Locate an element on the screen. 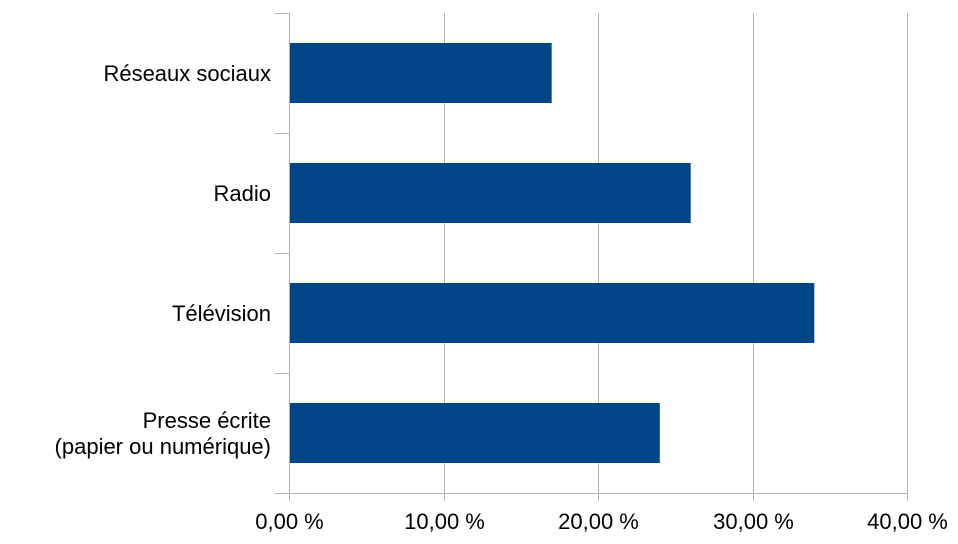 The height and width of the screenshot is (544, 958). x-tick-label: 10,00 % is located at coordinates (444, 521).